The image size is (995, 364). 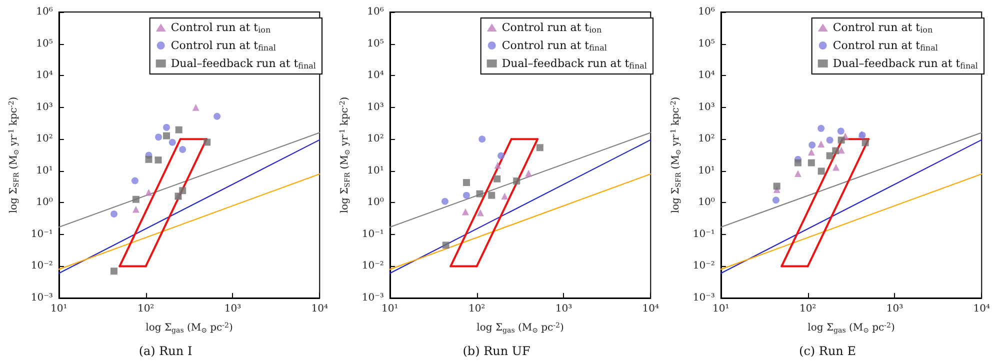 What do you see at coordinates (827, 351) in the screenshot?
I see `text: (c) Run E` at bounding box center [827, 351].